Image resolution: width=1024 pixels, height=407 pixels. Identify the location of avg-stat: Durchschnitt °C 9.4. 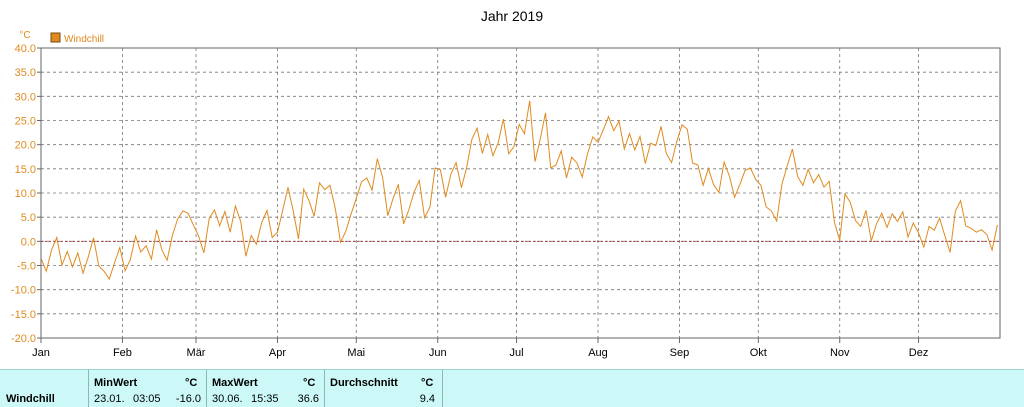
(383, 388).